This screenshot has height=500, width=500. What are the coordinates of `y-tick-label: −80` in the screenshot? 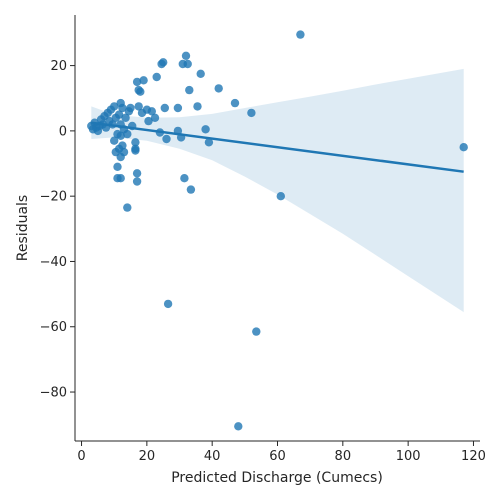 It's located at (53, 393).